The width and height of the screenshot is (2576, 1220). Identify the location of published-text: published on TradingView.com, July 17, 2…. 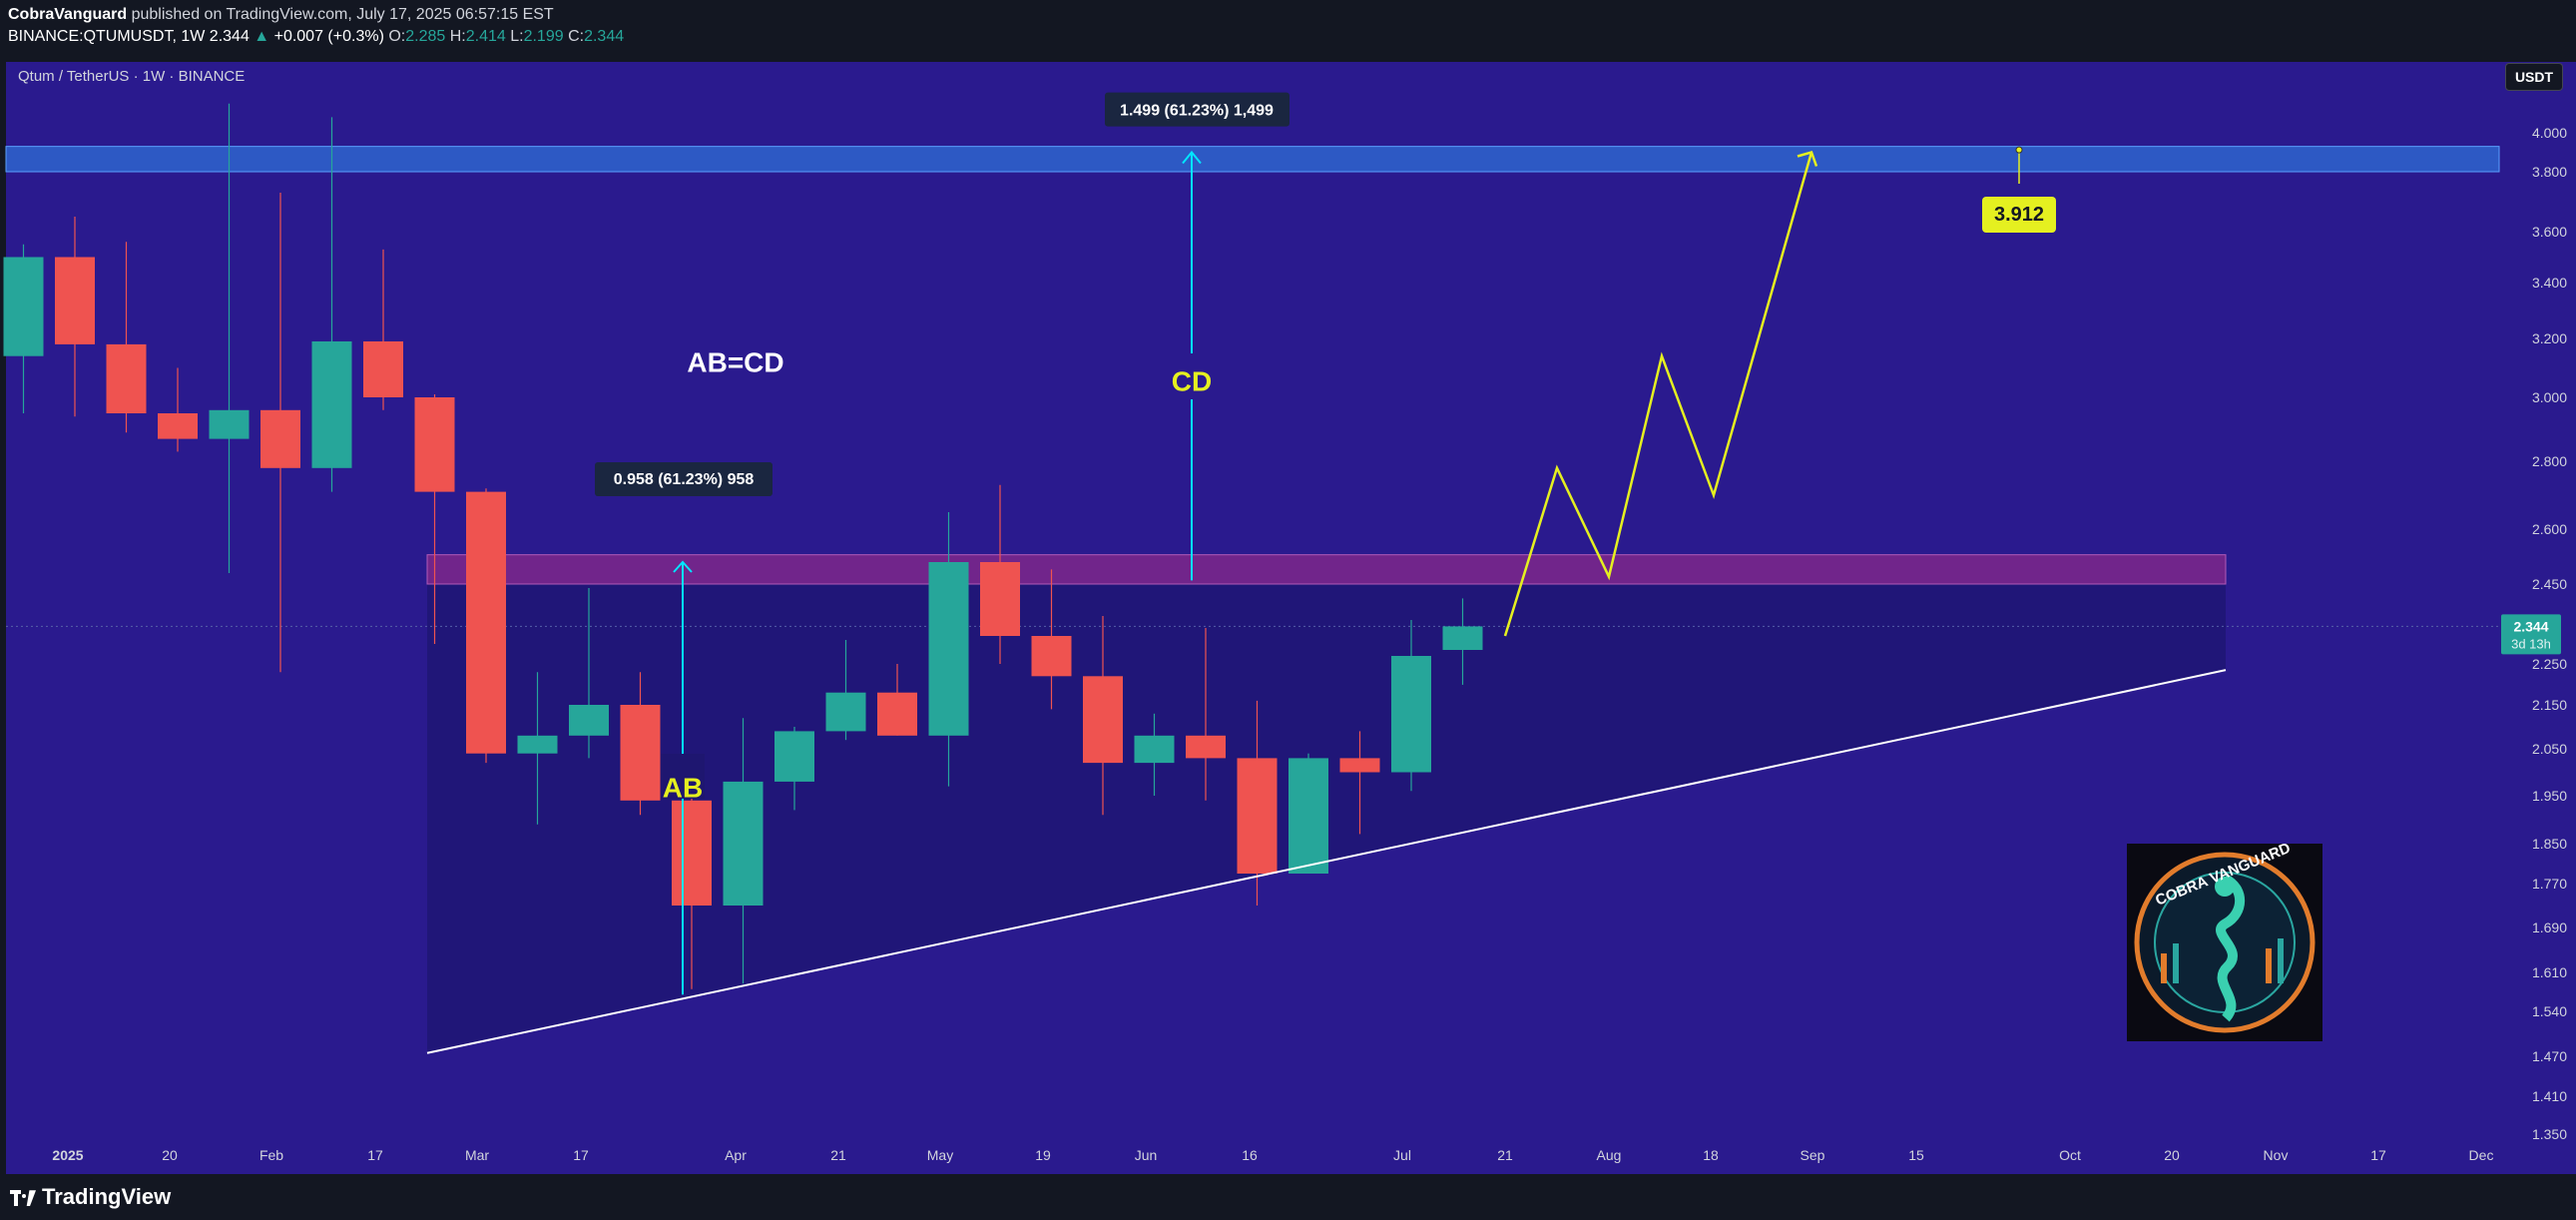
(343, 14).